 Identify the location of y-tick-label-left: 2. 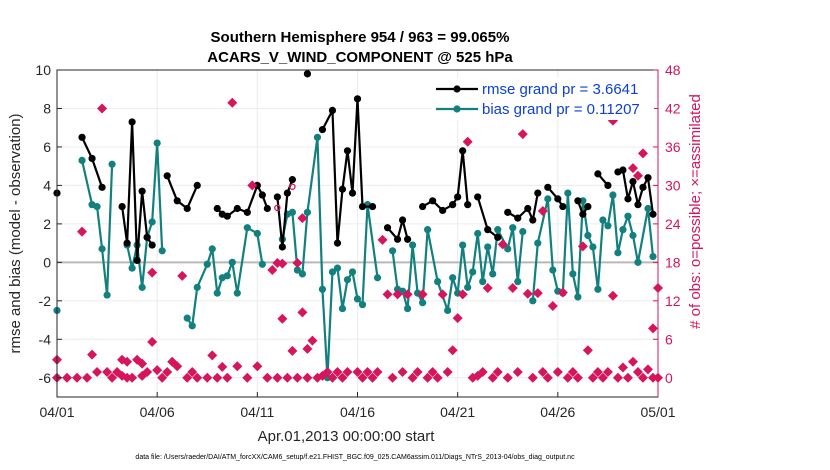
(47, 224).